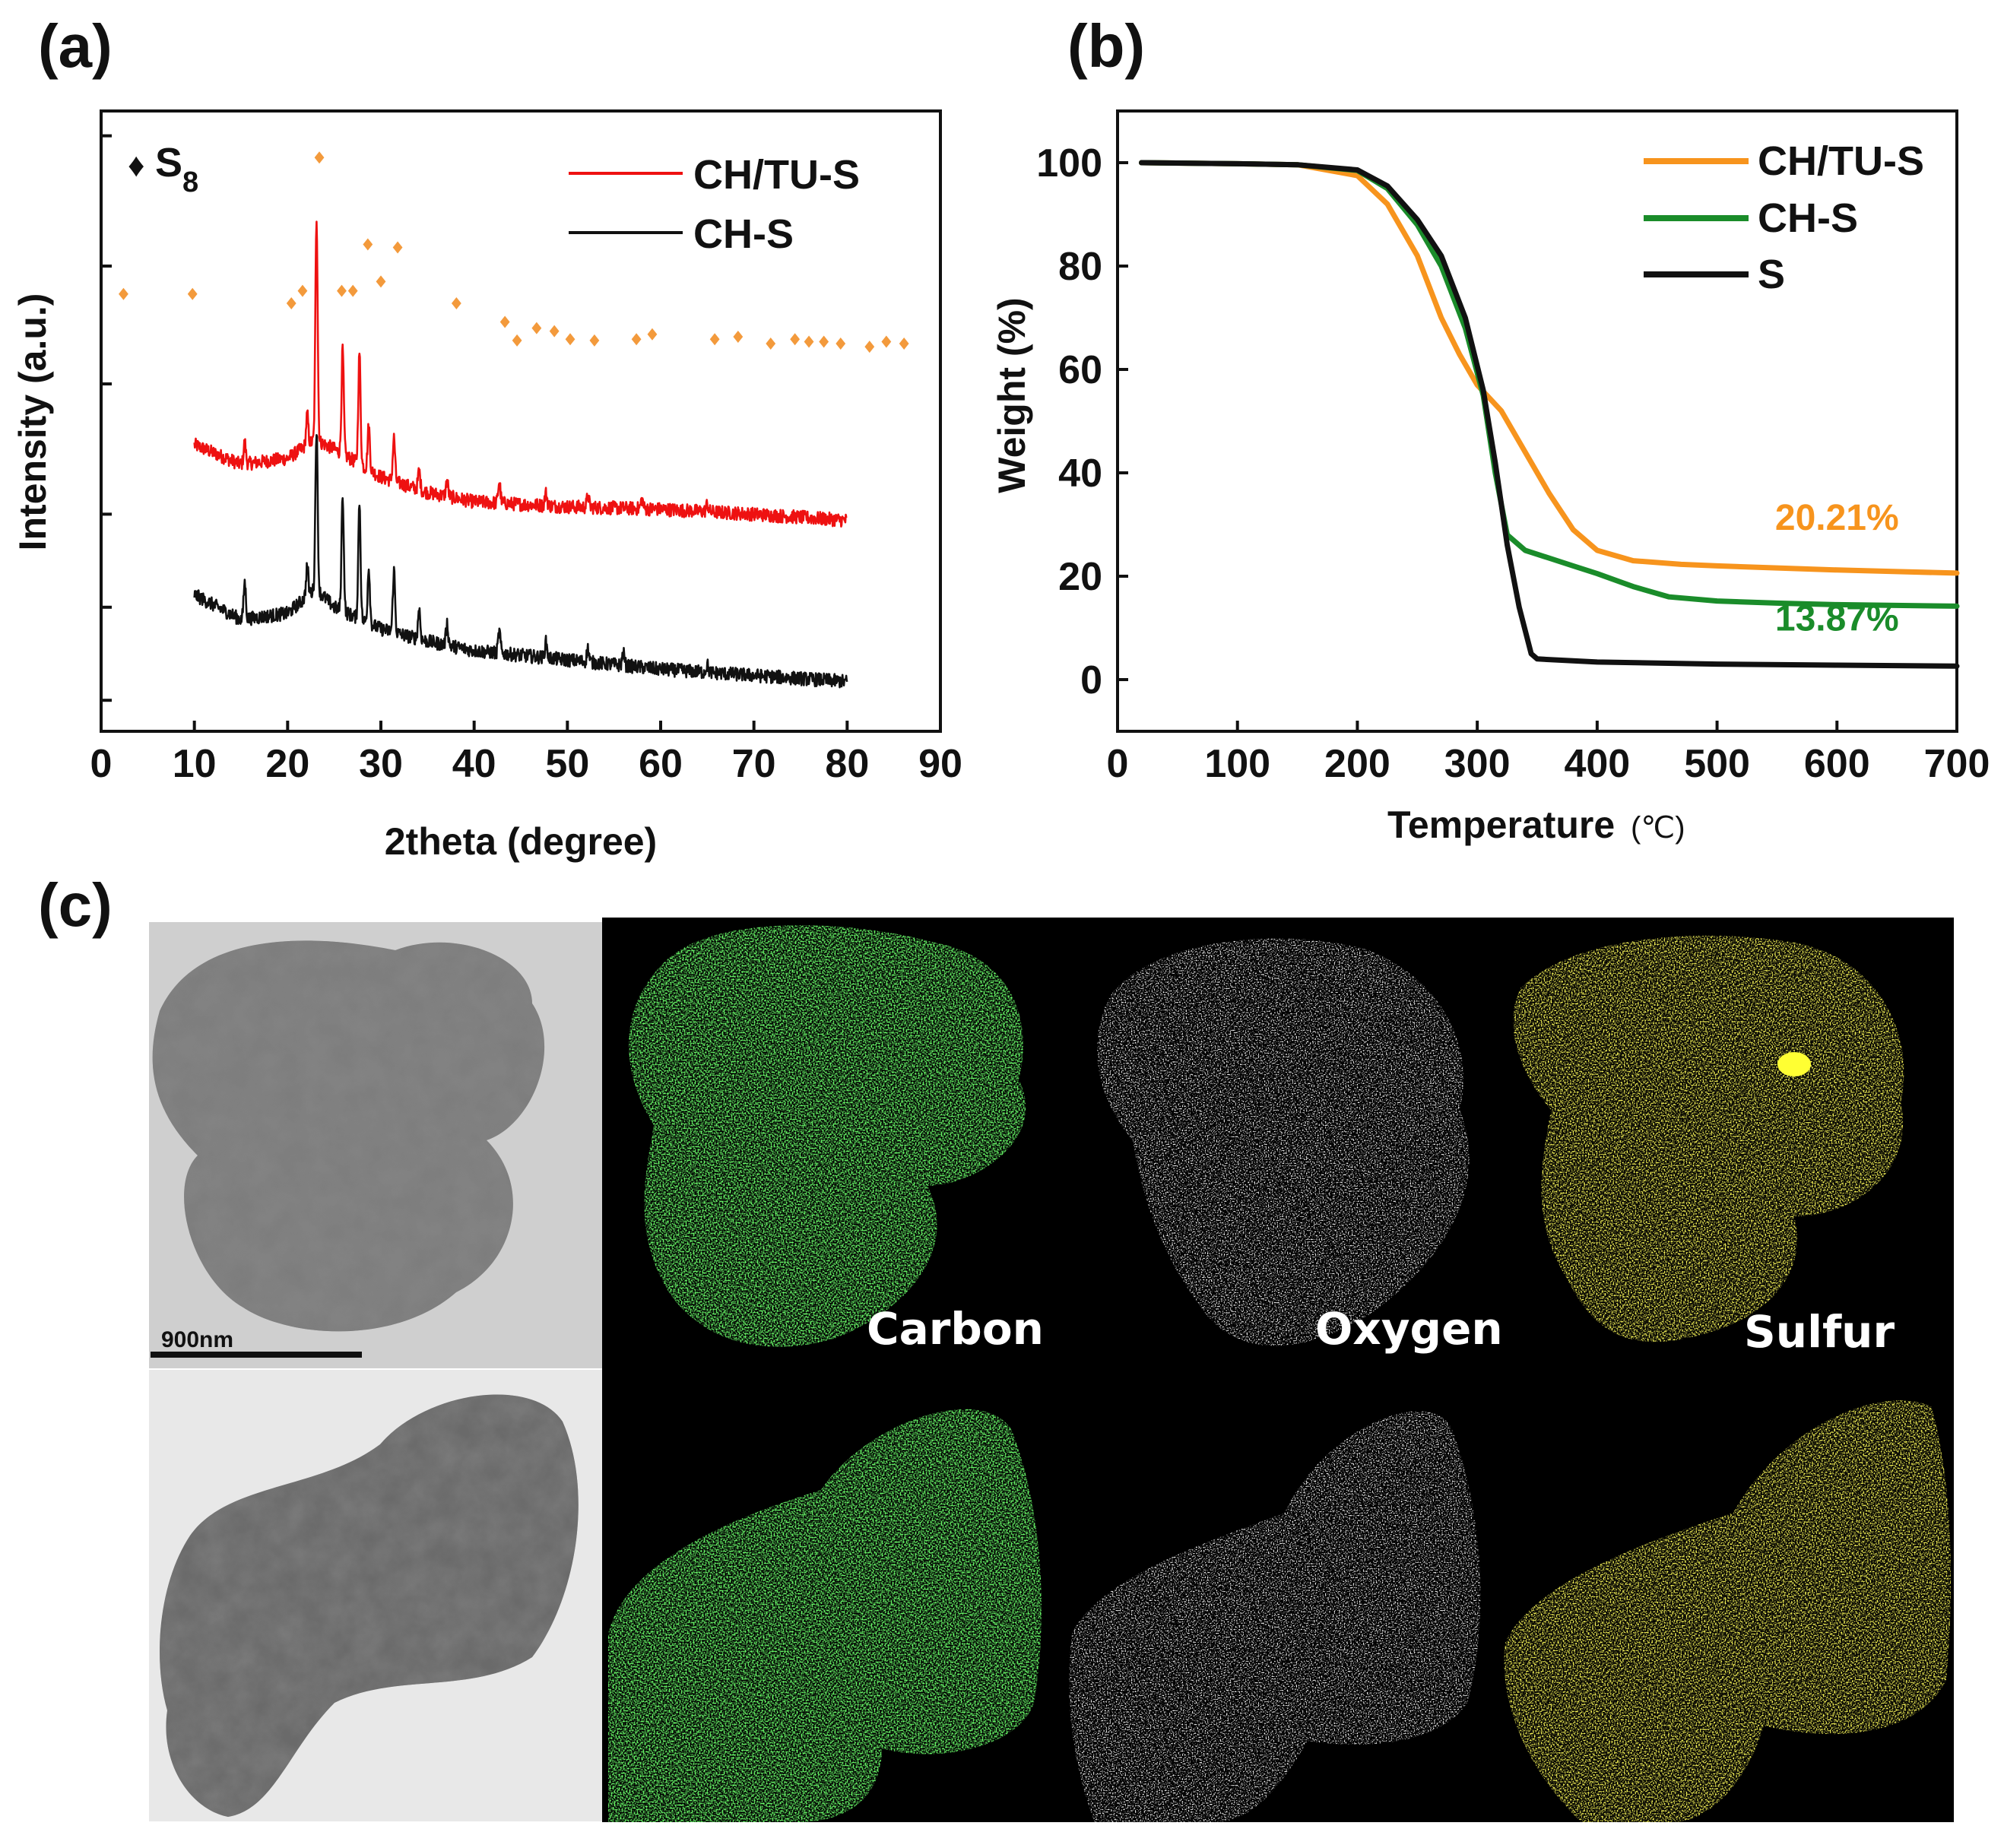 This screenshot has height=1848, width=2004. I want to click on xrd-legend-label-ch-s: CH-S, so click(743, 234).